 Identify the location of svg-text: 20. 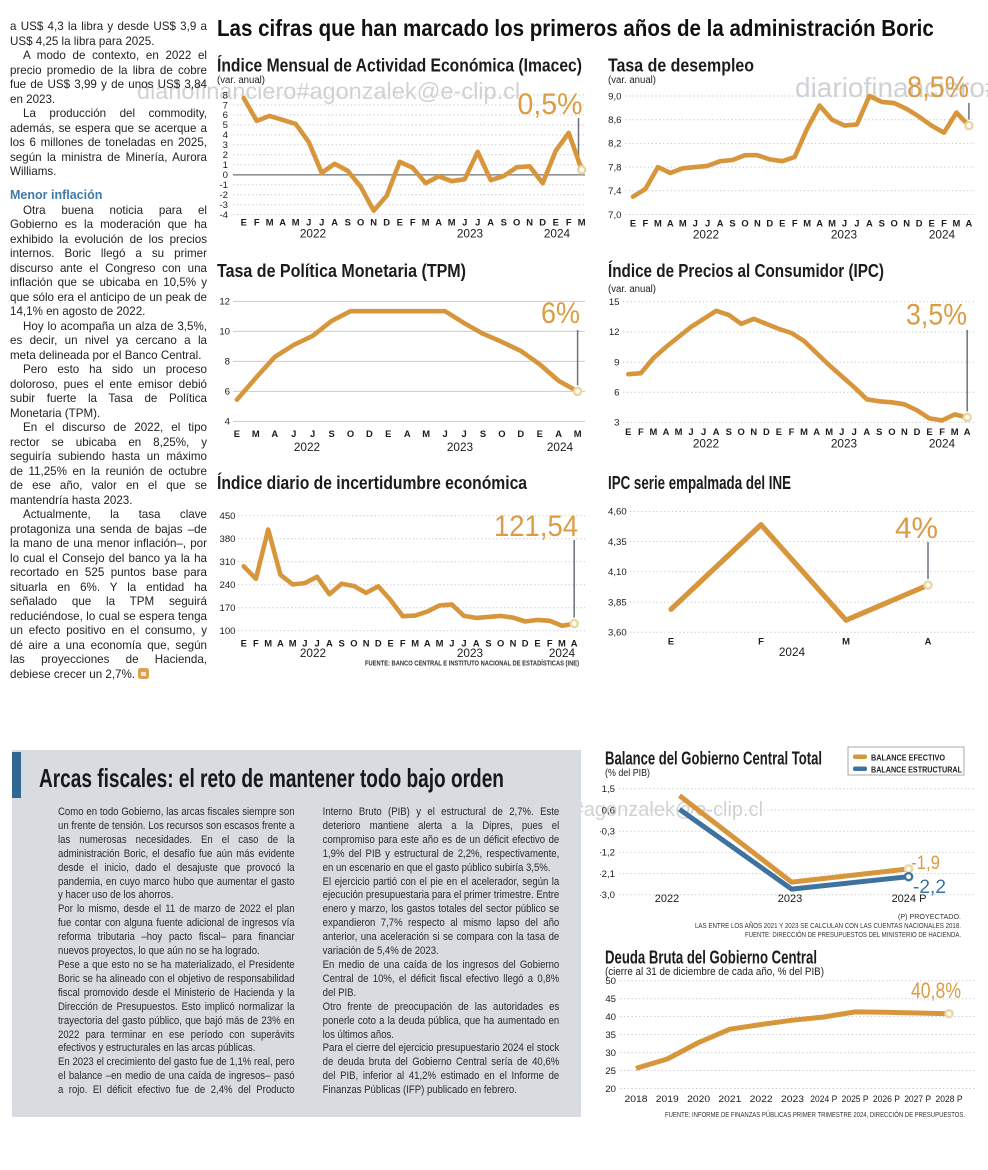
(610, 1089).